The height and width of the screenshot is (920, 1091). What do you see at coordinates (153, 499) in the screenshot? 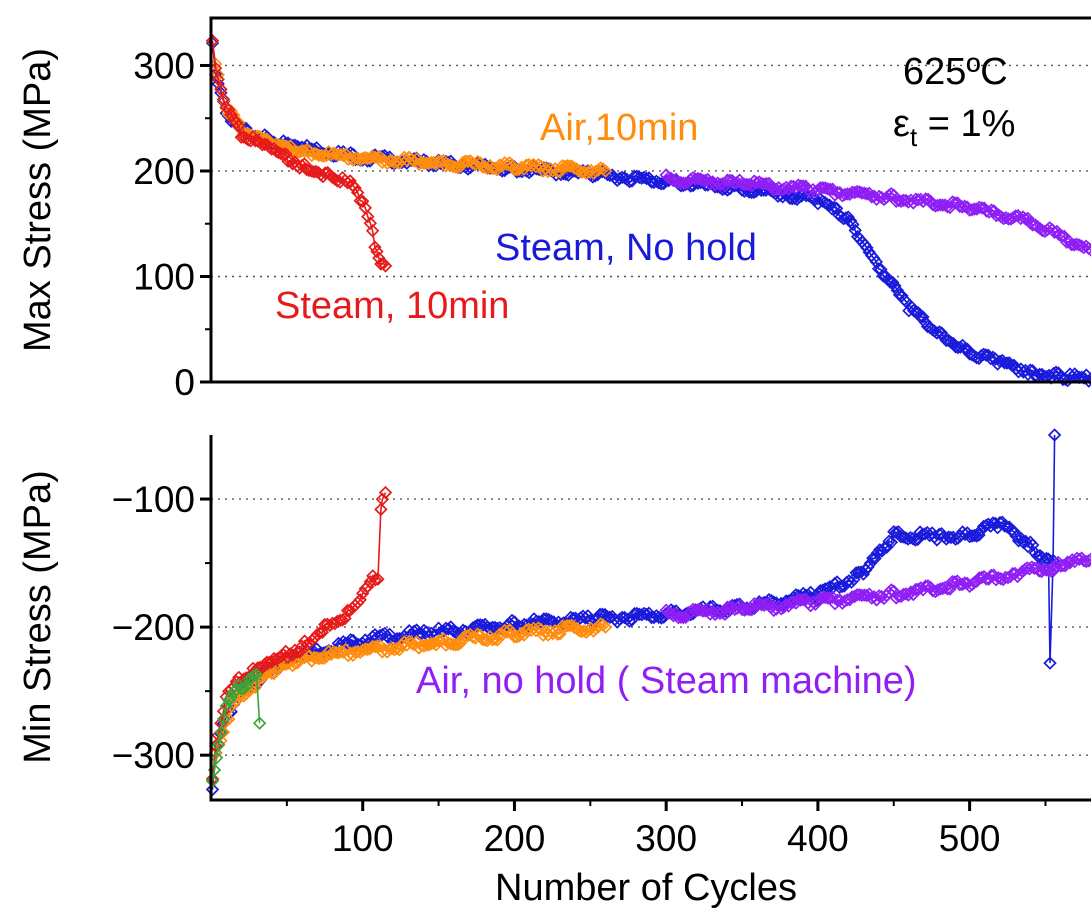
I see `min-y-tick-label: −100` at bounding box center [153, 499].